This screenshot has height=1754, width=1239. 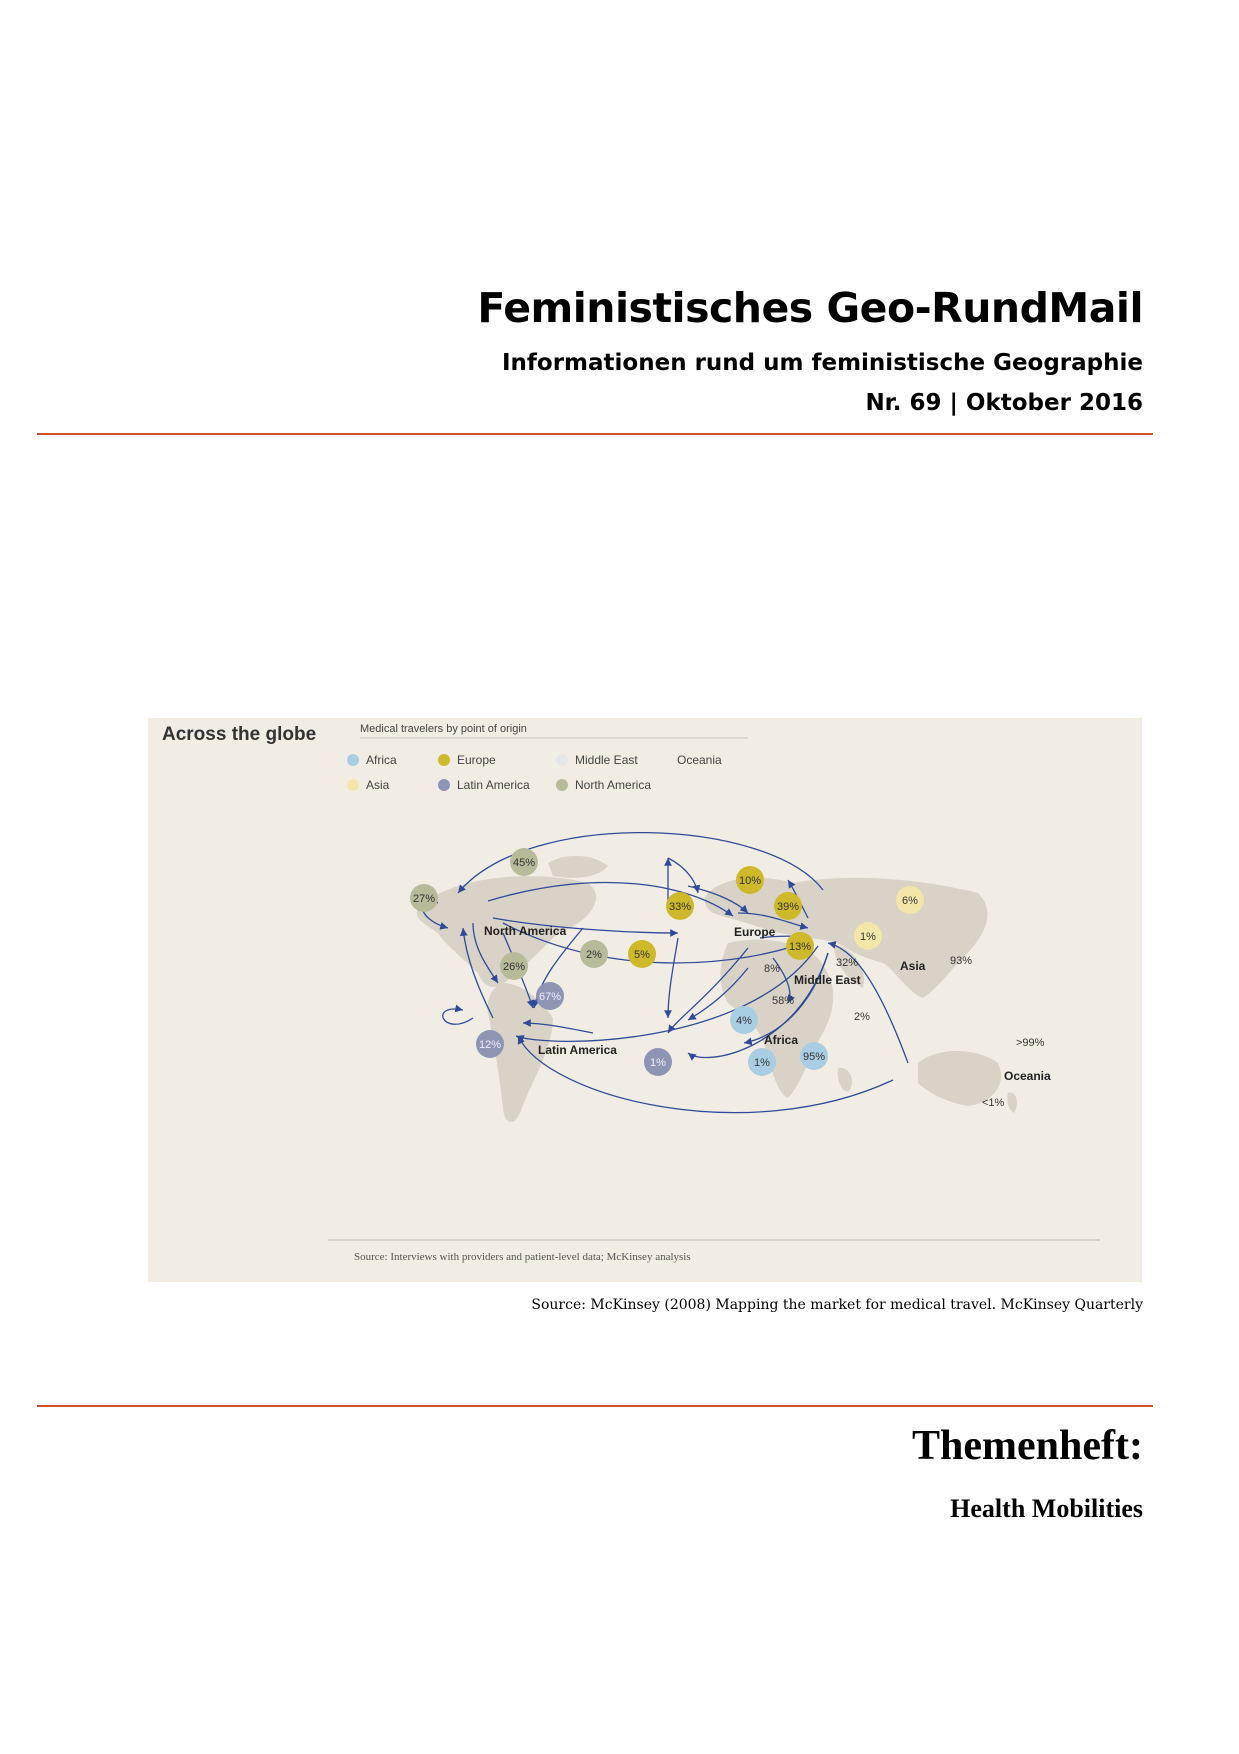 I want to click on bubble-label: 33%, so click(x=680, y=907).